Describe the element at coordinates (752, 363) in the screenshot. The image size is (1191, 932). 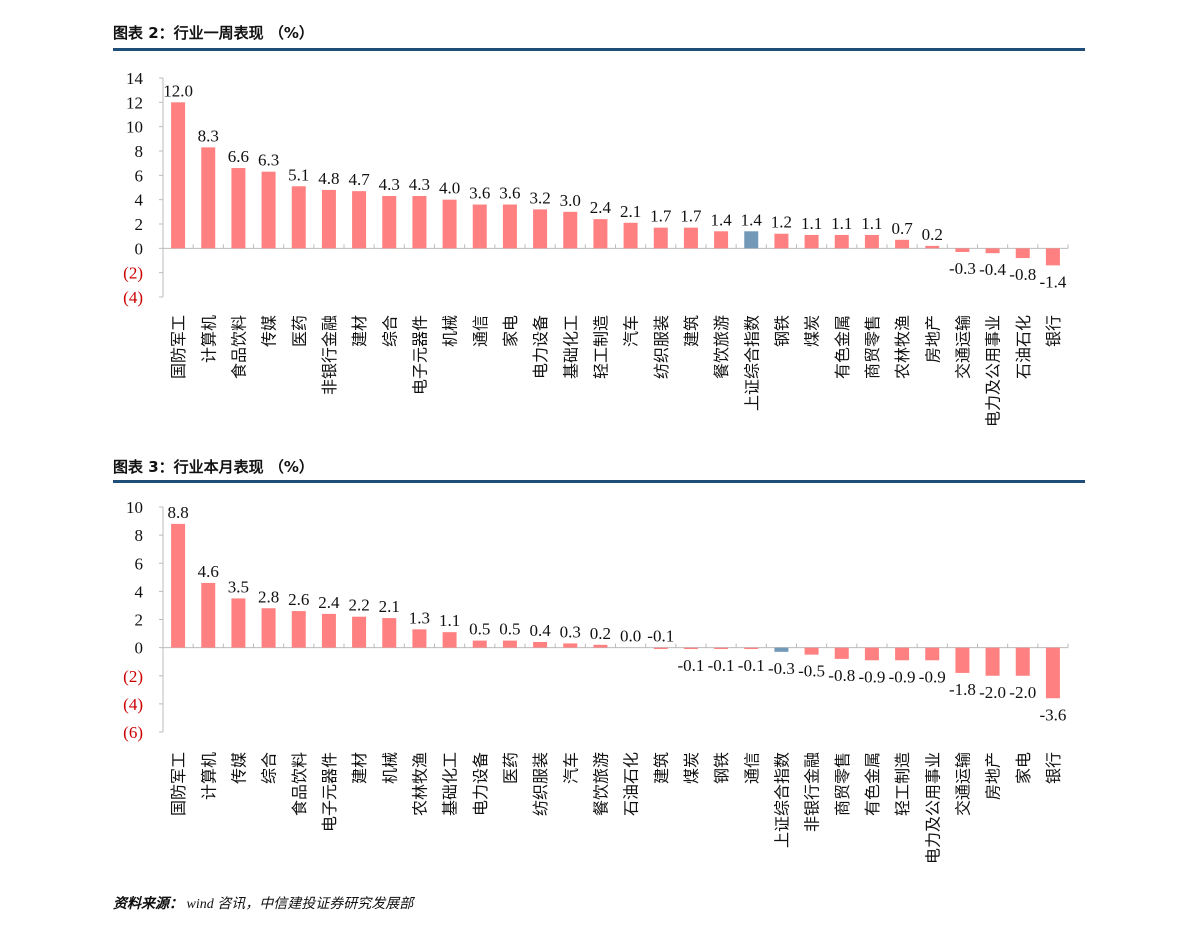
I see `chart1-category-label: 上证综合指数` at that location.